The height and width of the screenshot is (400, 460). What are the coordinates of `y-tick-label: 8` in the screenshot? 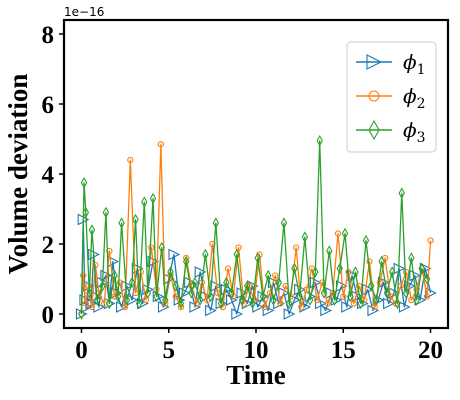 It's located at (48, 35).